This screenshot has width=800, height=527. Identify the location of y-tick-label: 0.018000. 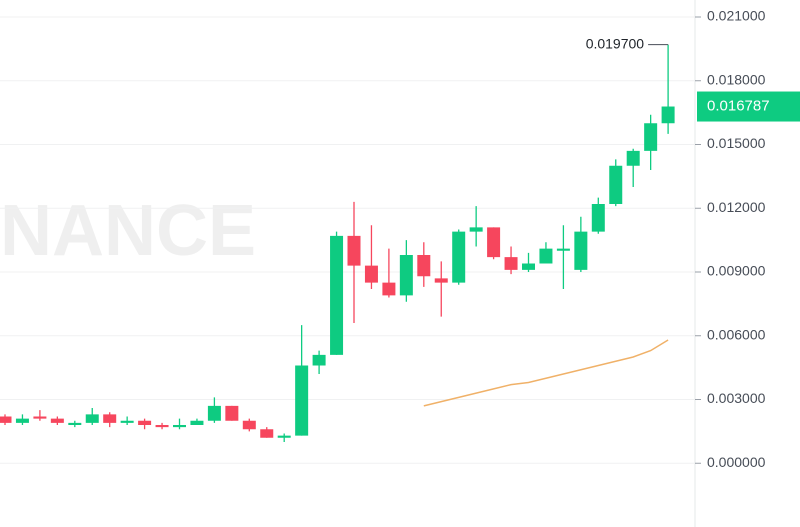
(736, 79).